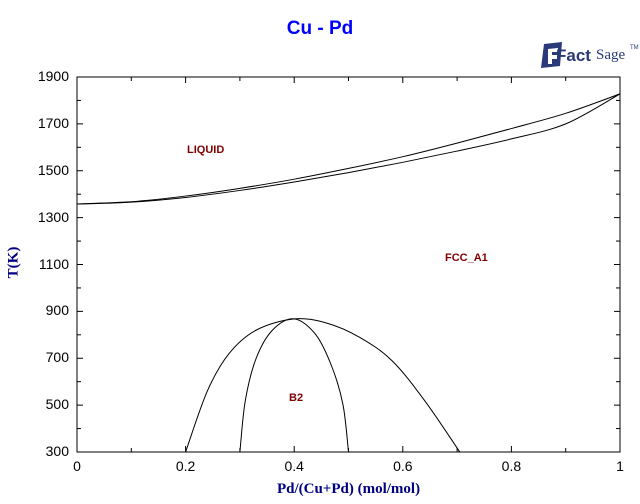  Describe the element at coordinates (53, 122) in the screenshot. I see `y-tick-label: 1700` at that location.